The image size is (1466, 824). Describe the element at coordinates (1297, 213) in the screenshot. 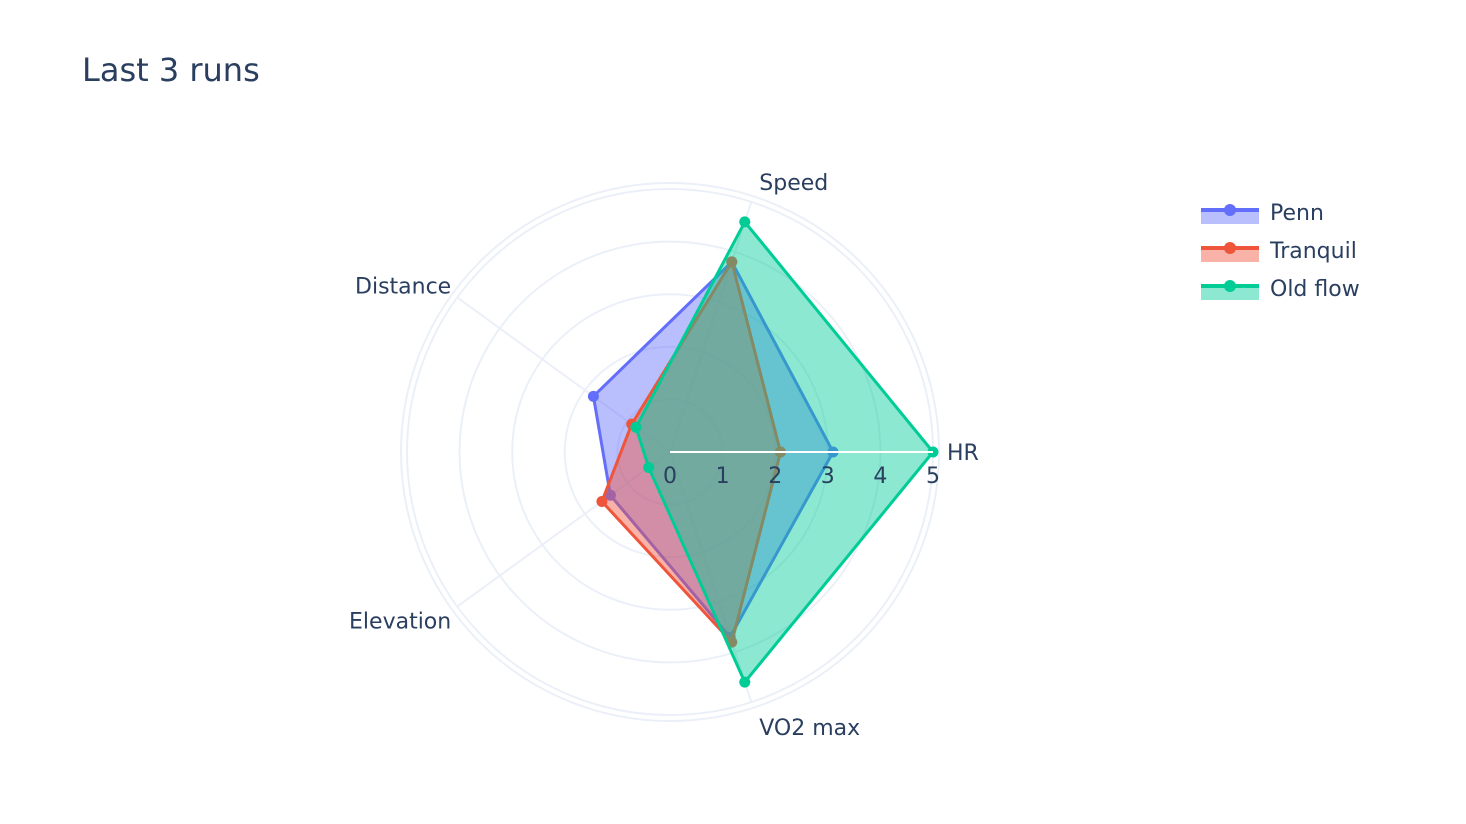

I see `legend-label: Penn` at that location.